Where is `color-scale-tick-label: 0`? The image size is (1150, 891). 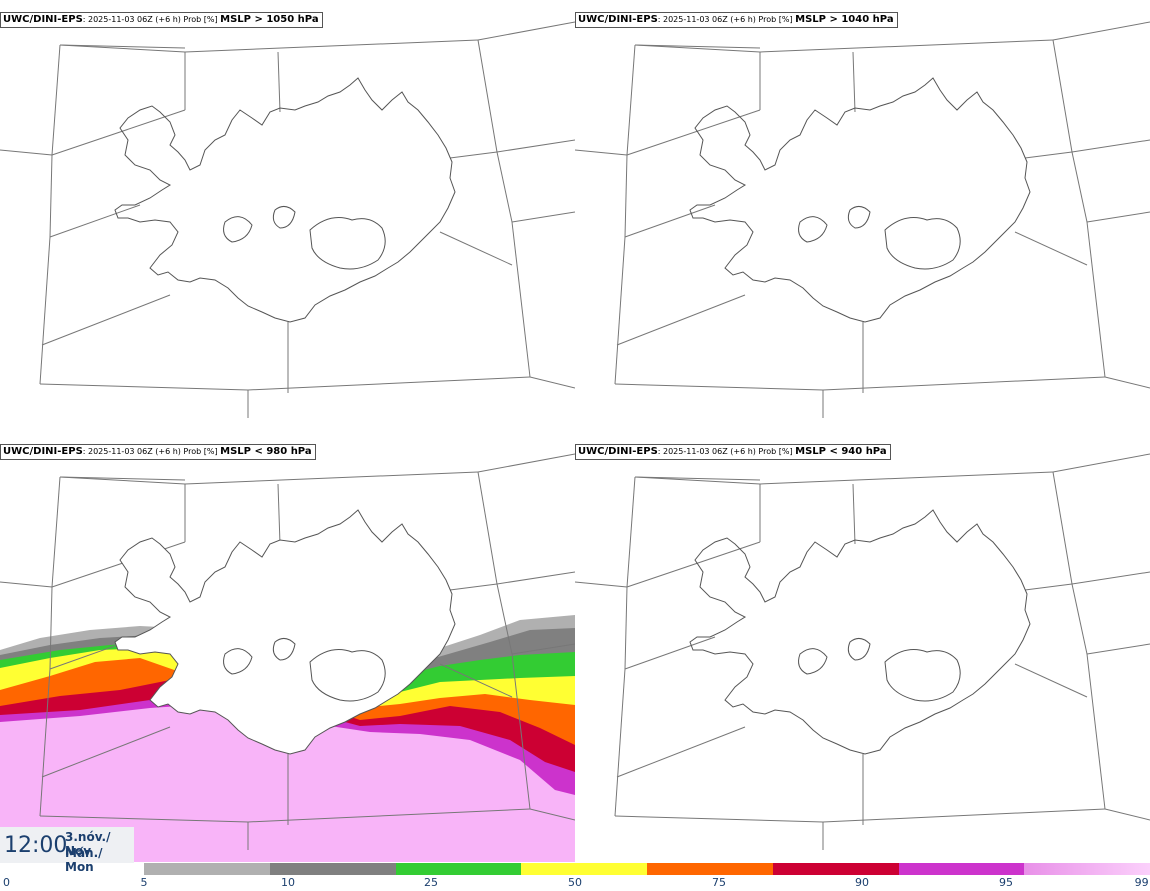
color-scale-tick-label: 0 is located at coordinates (6, 882).